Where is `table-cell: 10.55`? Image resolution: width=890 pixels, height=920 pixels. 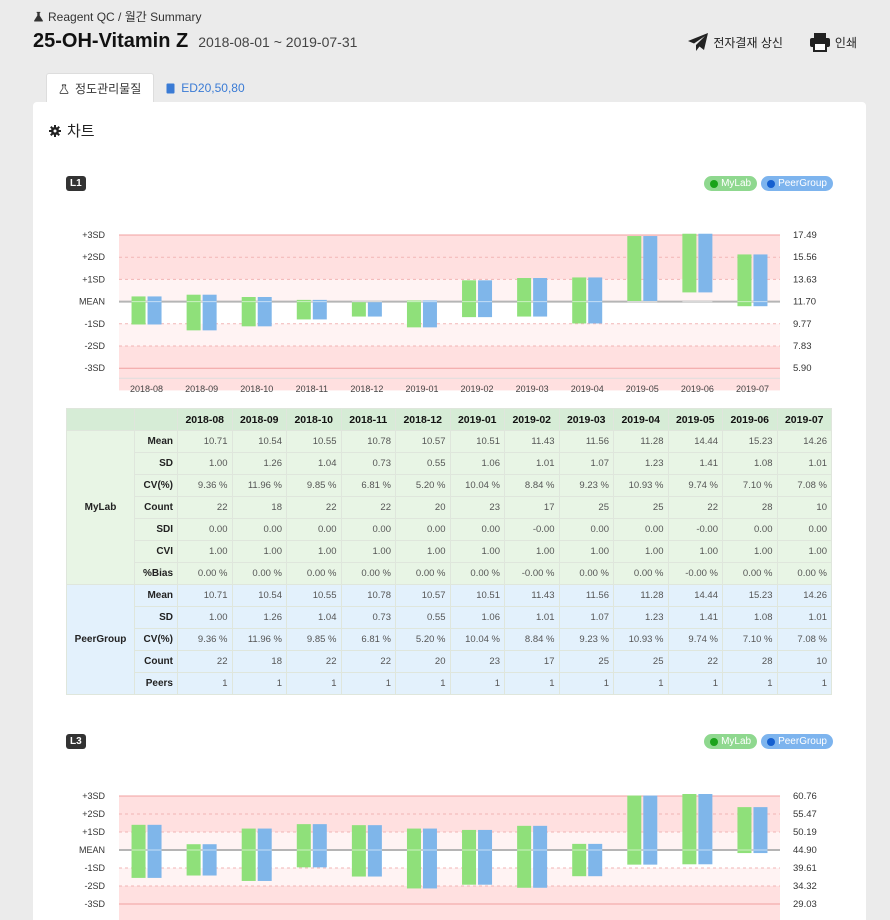 table-cell: 10.55 is located at coordinates (314, 595).